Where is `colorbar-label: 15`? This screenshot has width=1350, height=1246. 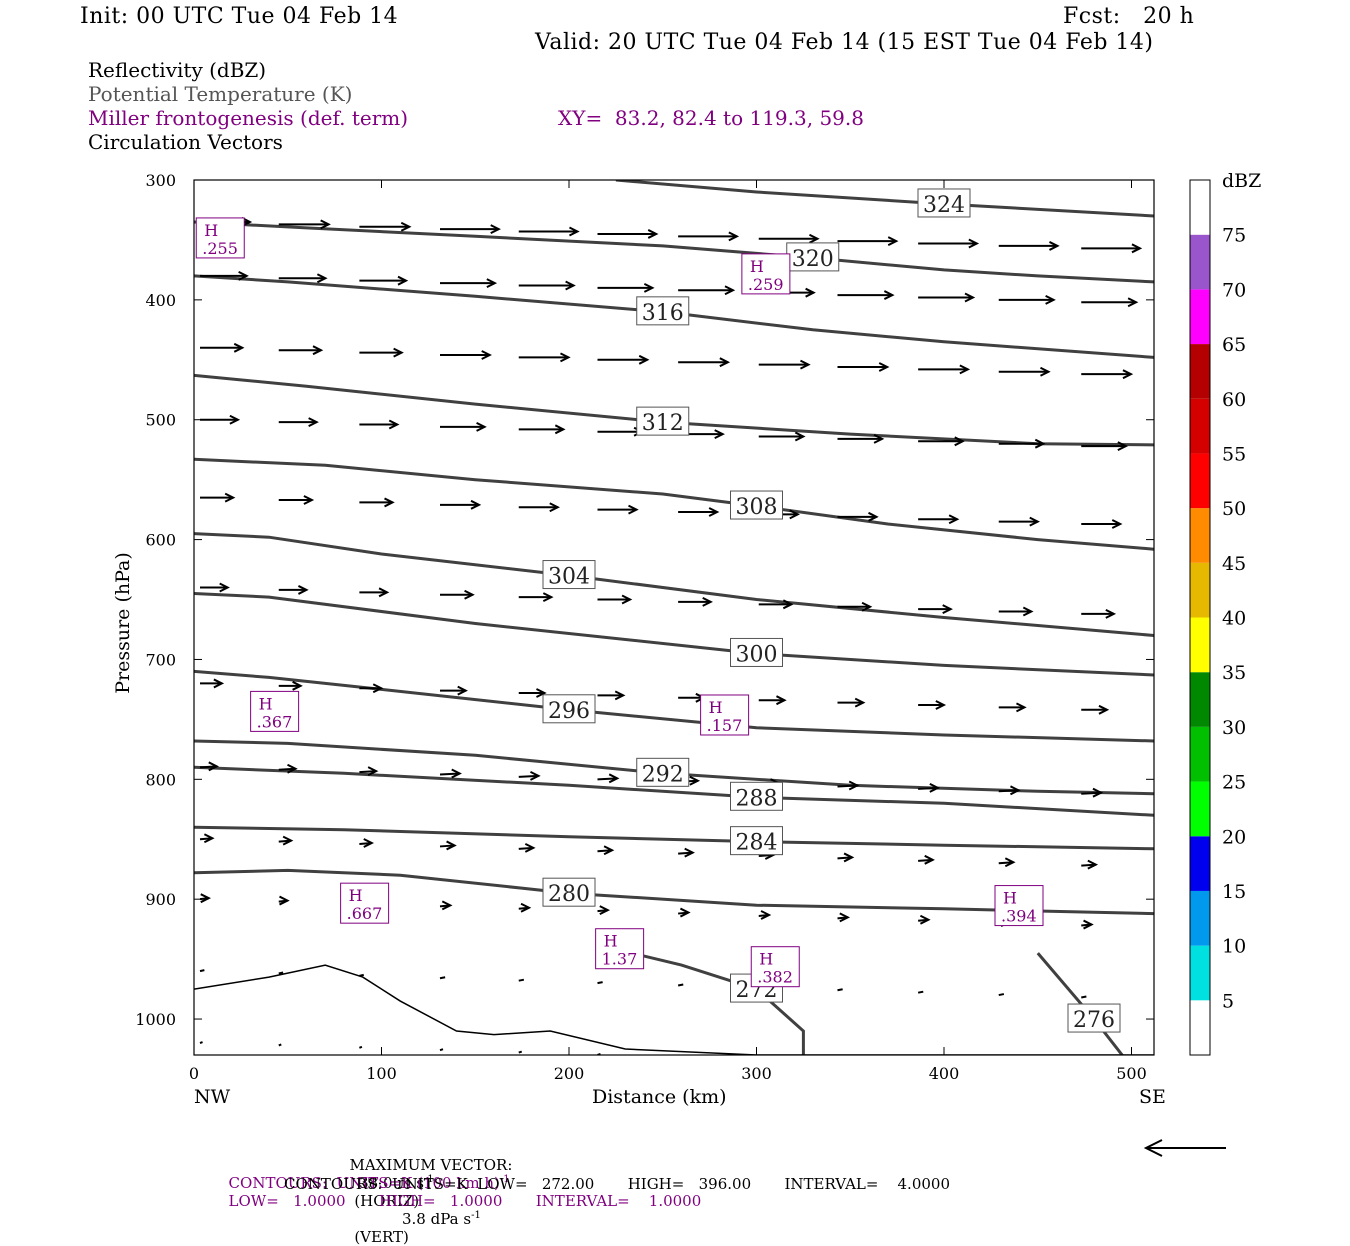 colorbar-label: 15 is located at coordinates (1234, 892).